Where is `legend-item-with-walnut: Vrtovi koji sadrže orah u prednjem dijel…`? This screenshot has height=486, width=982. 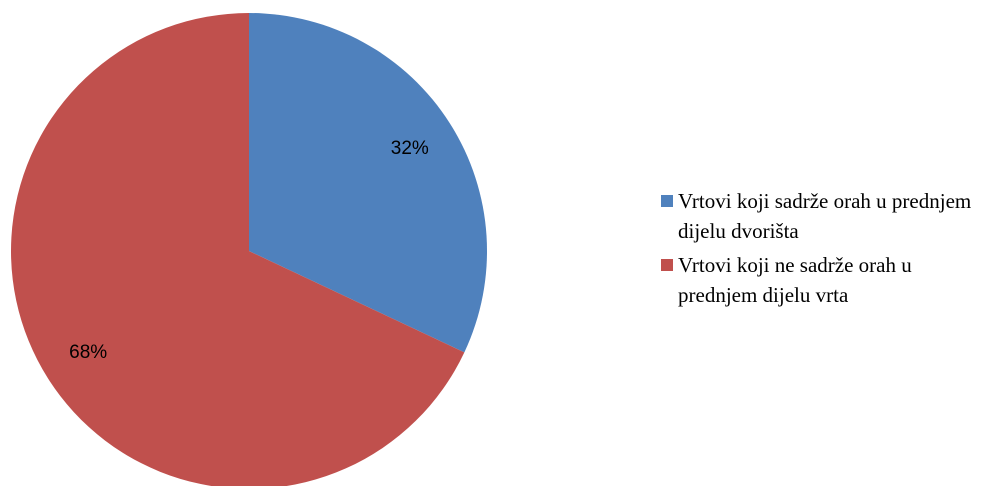
legend-item-with-walnut: Vrtovi koji sadrže orah u prednjem dijel… is located at coordinates (821, 216).